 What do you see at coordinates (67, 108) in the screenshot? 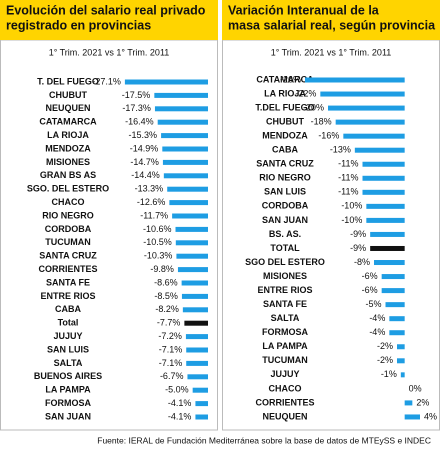
I see `category-label: NEUQUEN` at bounding box center [67, 108].